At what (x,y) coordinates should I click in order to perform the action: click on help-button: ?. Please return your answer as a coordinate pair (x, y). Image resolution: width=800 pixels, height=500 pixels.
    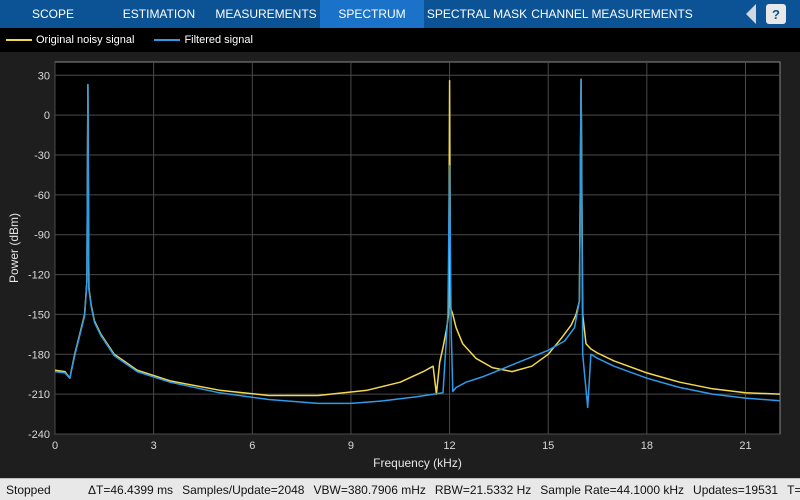
    Looking at the image, I should click on (776, 14).